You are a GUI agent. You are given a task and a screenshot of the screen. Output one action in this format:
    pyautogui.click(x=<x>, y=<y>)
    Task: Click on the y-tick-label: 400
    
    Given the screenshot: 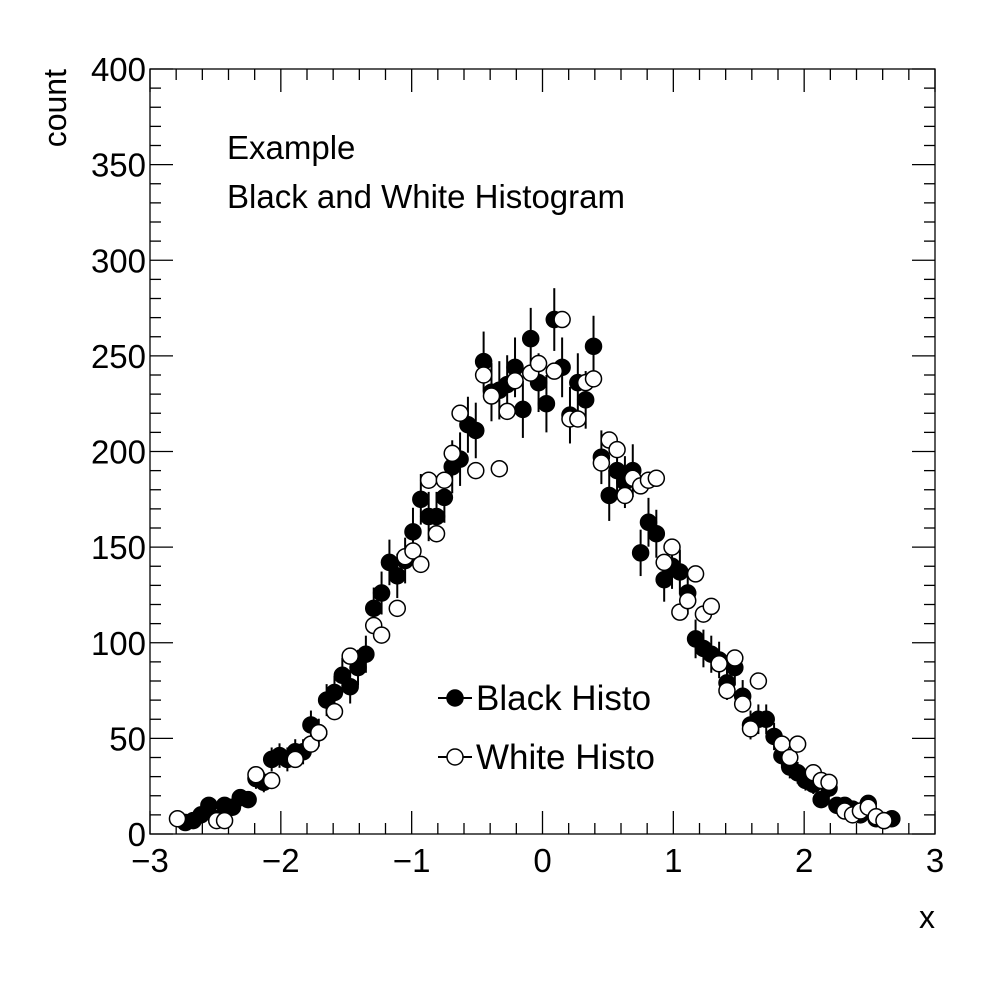 What is the action you would take?
    pyautogui.click(x=118, y=69)
    